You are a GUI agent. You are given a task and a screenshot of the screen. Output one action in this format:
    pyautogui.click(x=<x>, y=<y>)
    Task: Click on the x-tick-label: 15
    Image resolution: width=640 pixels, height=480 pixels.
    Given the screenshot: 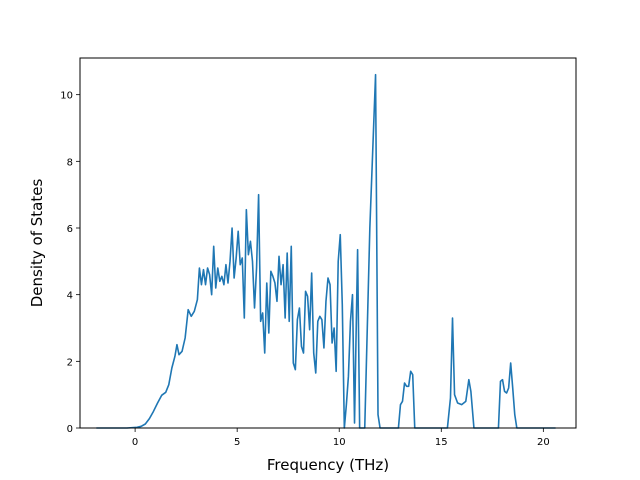 What is the action you would take?
    pyautogui.click(x=441, y=442)
    